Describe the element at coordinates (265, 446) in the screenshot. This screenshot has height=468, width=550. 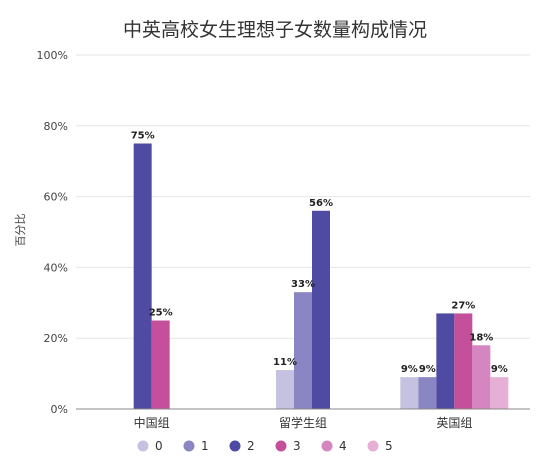
I see `legend: 0 1 2 3 4 5` at that location.